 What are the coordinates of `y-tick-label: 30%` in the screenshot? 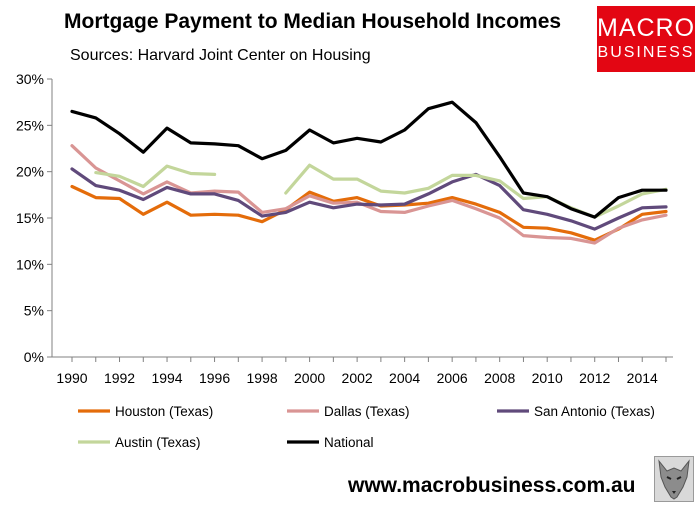 It's located at (30, 79).